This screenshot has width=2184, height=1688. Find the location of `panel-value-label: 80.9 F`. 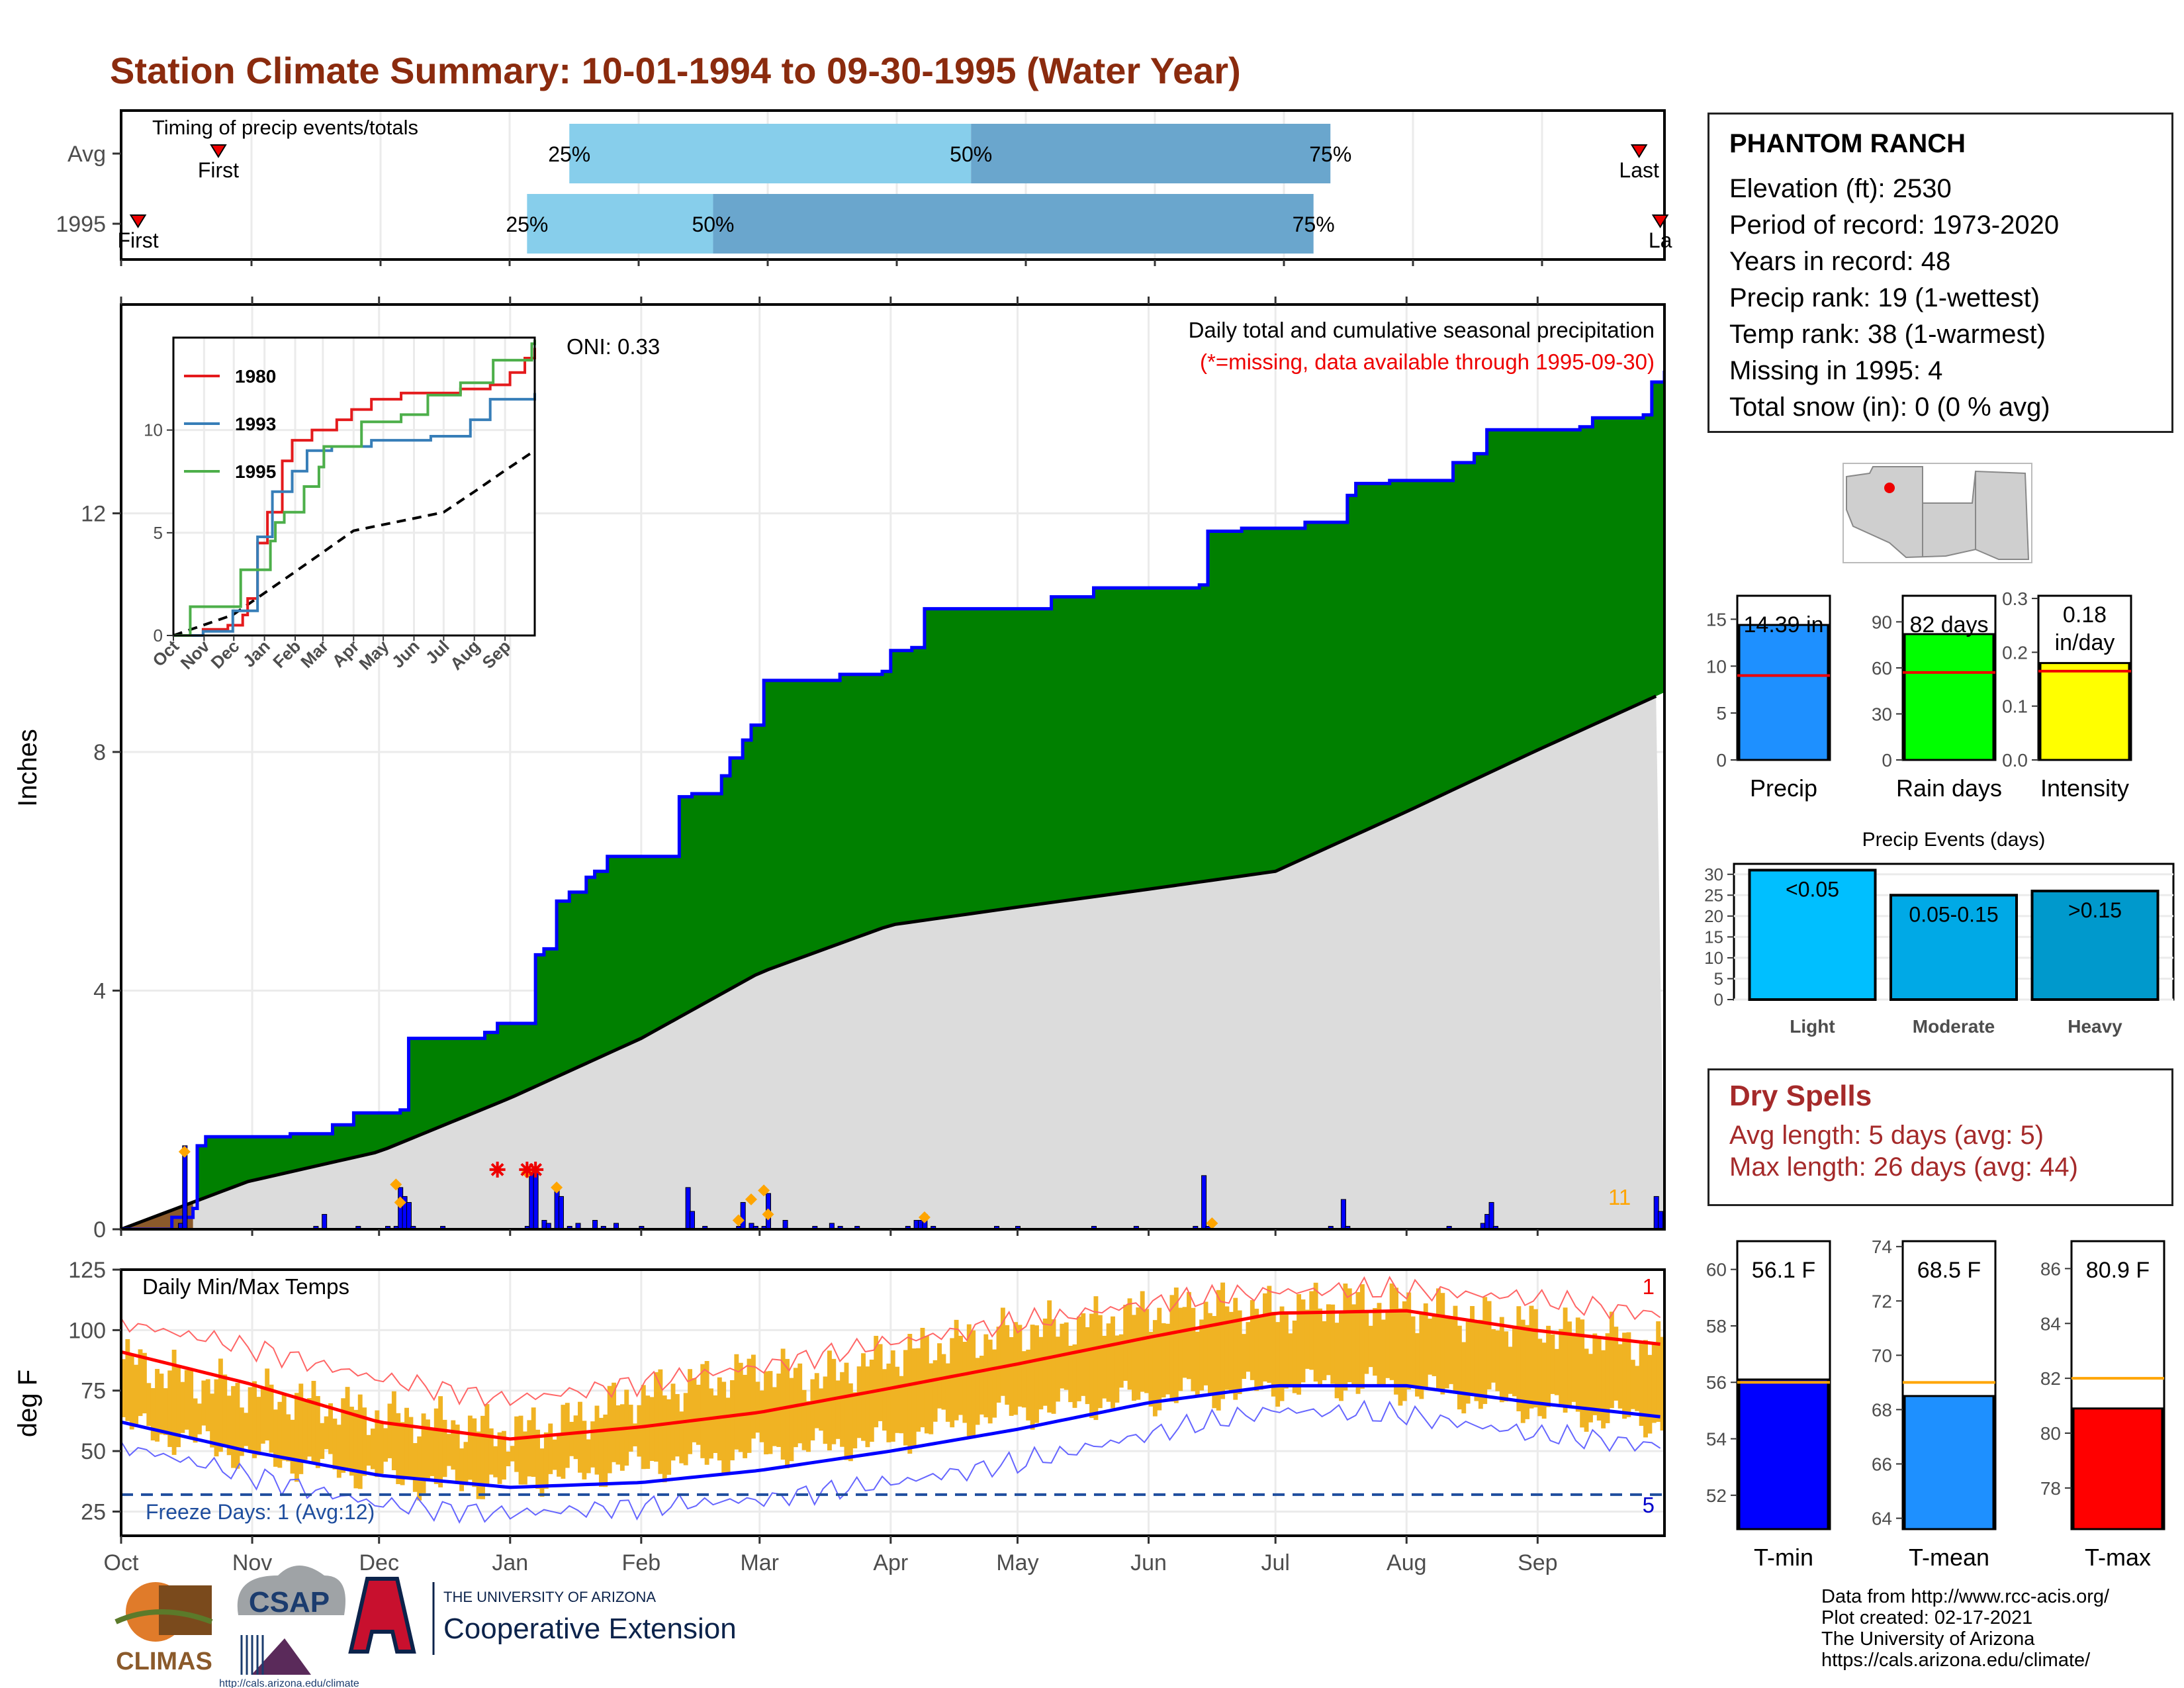

panel-value-label: 80.9 F is located at coordinates (2118, 1270).